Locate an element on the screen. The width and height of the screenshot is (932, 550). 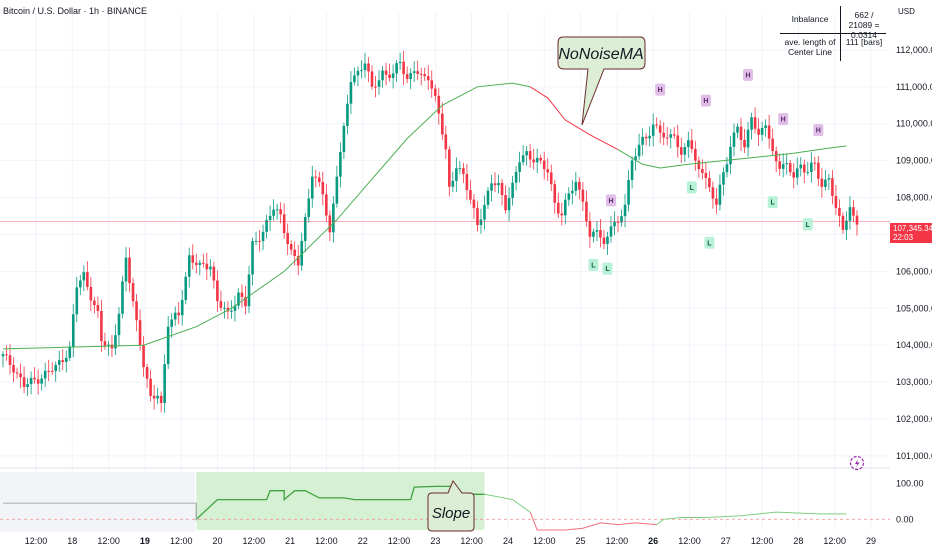
time-tick-label: 23 is located at coordinates (435, 541).